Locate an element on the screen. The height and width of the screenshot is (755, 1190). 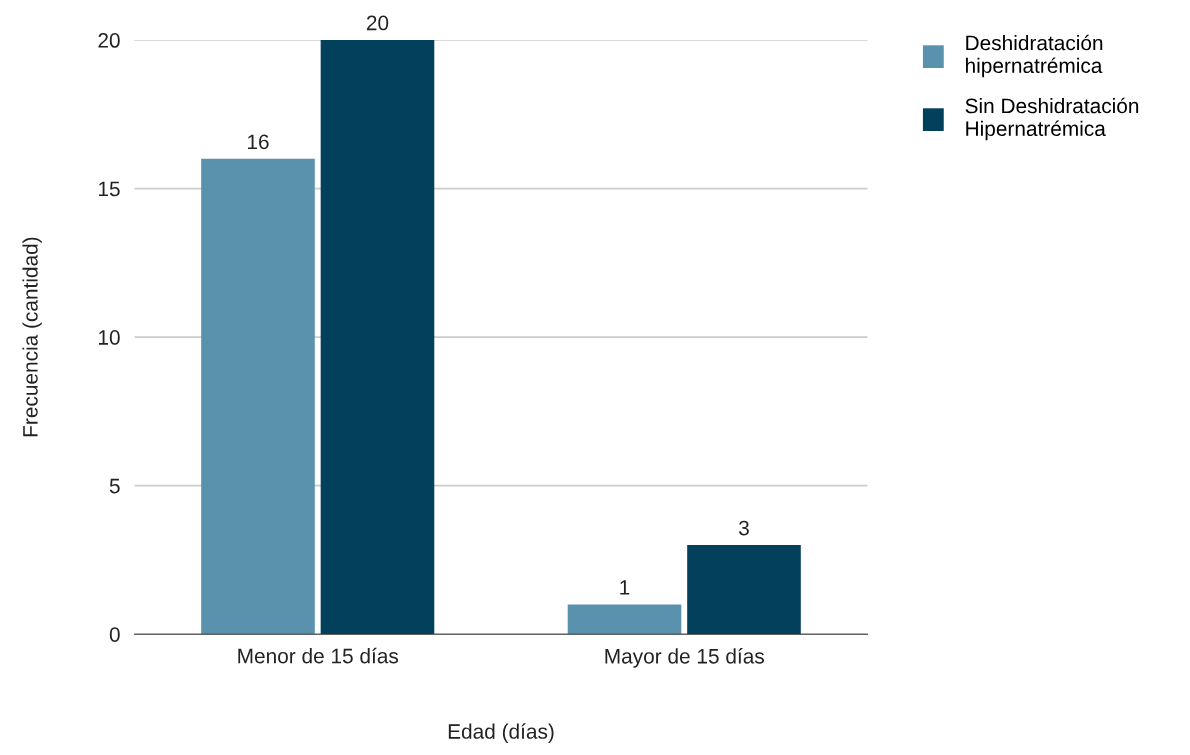
y-axis-title: Frecuencia (cantidad) is located at coordinates (32, 337).